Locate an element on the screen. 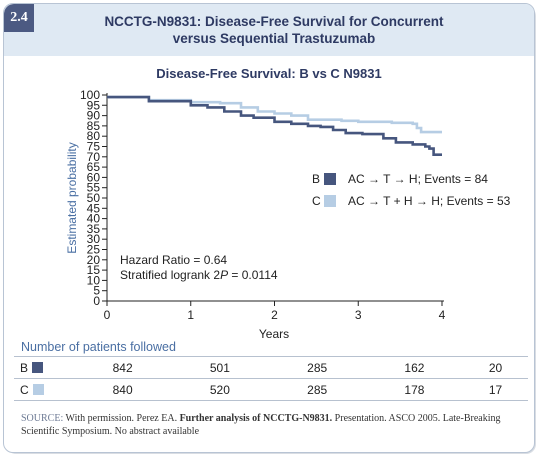 The height and width of the screenshot is (458, 540). y-tick-label: 60 is located at coordinates (94, 177).